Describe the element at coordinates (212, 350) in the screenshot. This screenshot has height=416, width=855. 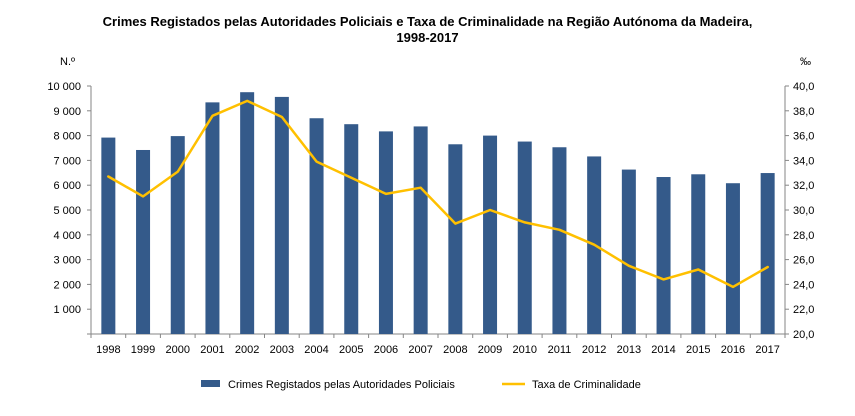
I see `x-tick-label: 2001` at that location.